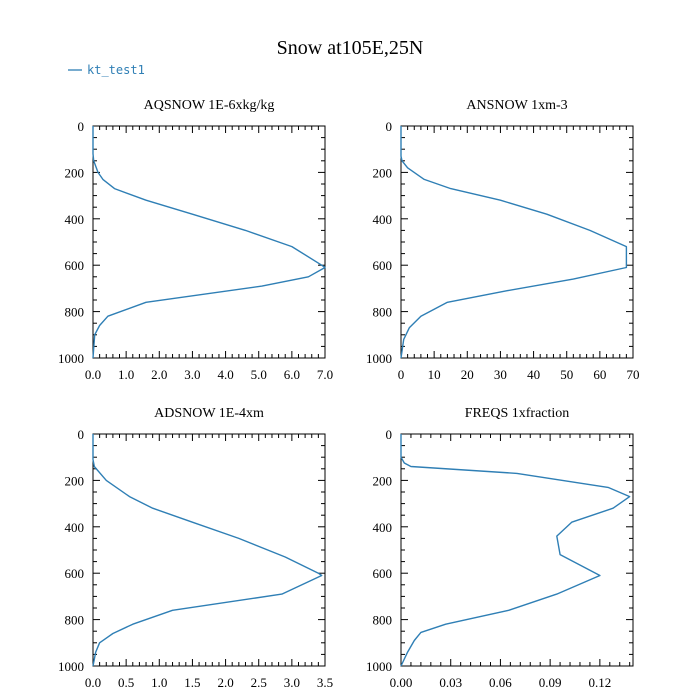 Image resolution: width=700 pixels, height=700 pixels. Describe the element at coordinates (434, 374) in the screenshot. I see `x-tick-label: 10` at that location.